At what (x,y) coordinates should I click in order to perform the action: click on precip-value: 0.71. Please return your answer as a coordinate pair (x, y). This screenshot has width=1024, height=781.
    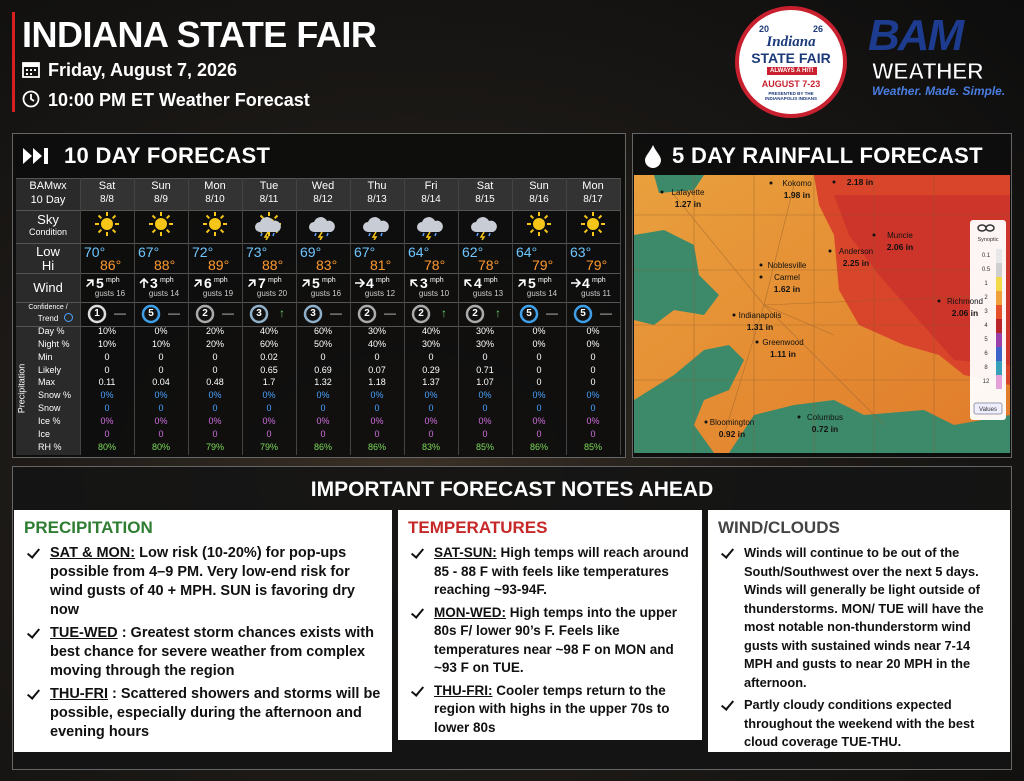
    Looking at the image, I should click on (485, 369).